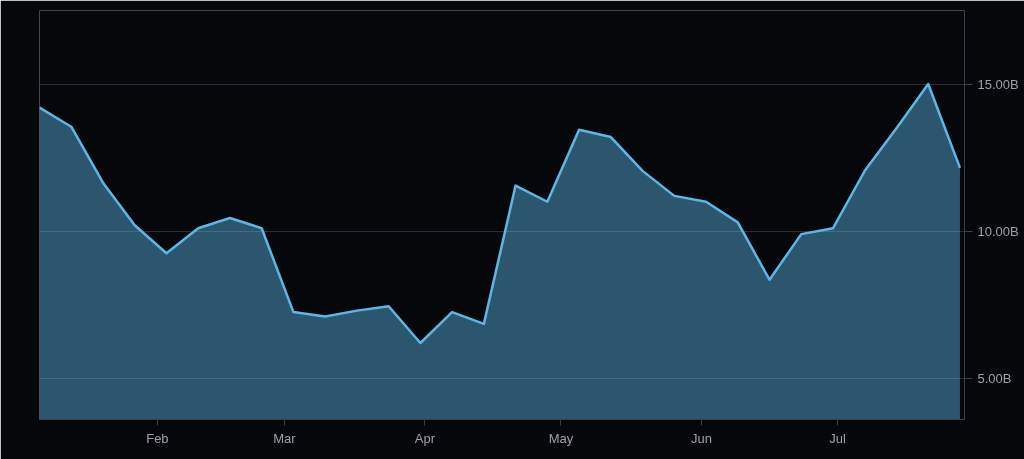 The width and height of the screenshot is (1024, 459). What do you see at coordinates (994, 378) in the screenshot?
I see `y-tick-label: 5.00B` at bounding box center [994, 378].